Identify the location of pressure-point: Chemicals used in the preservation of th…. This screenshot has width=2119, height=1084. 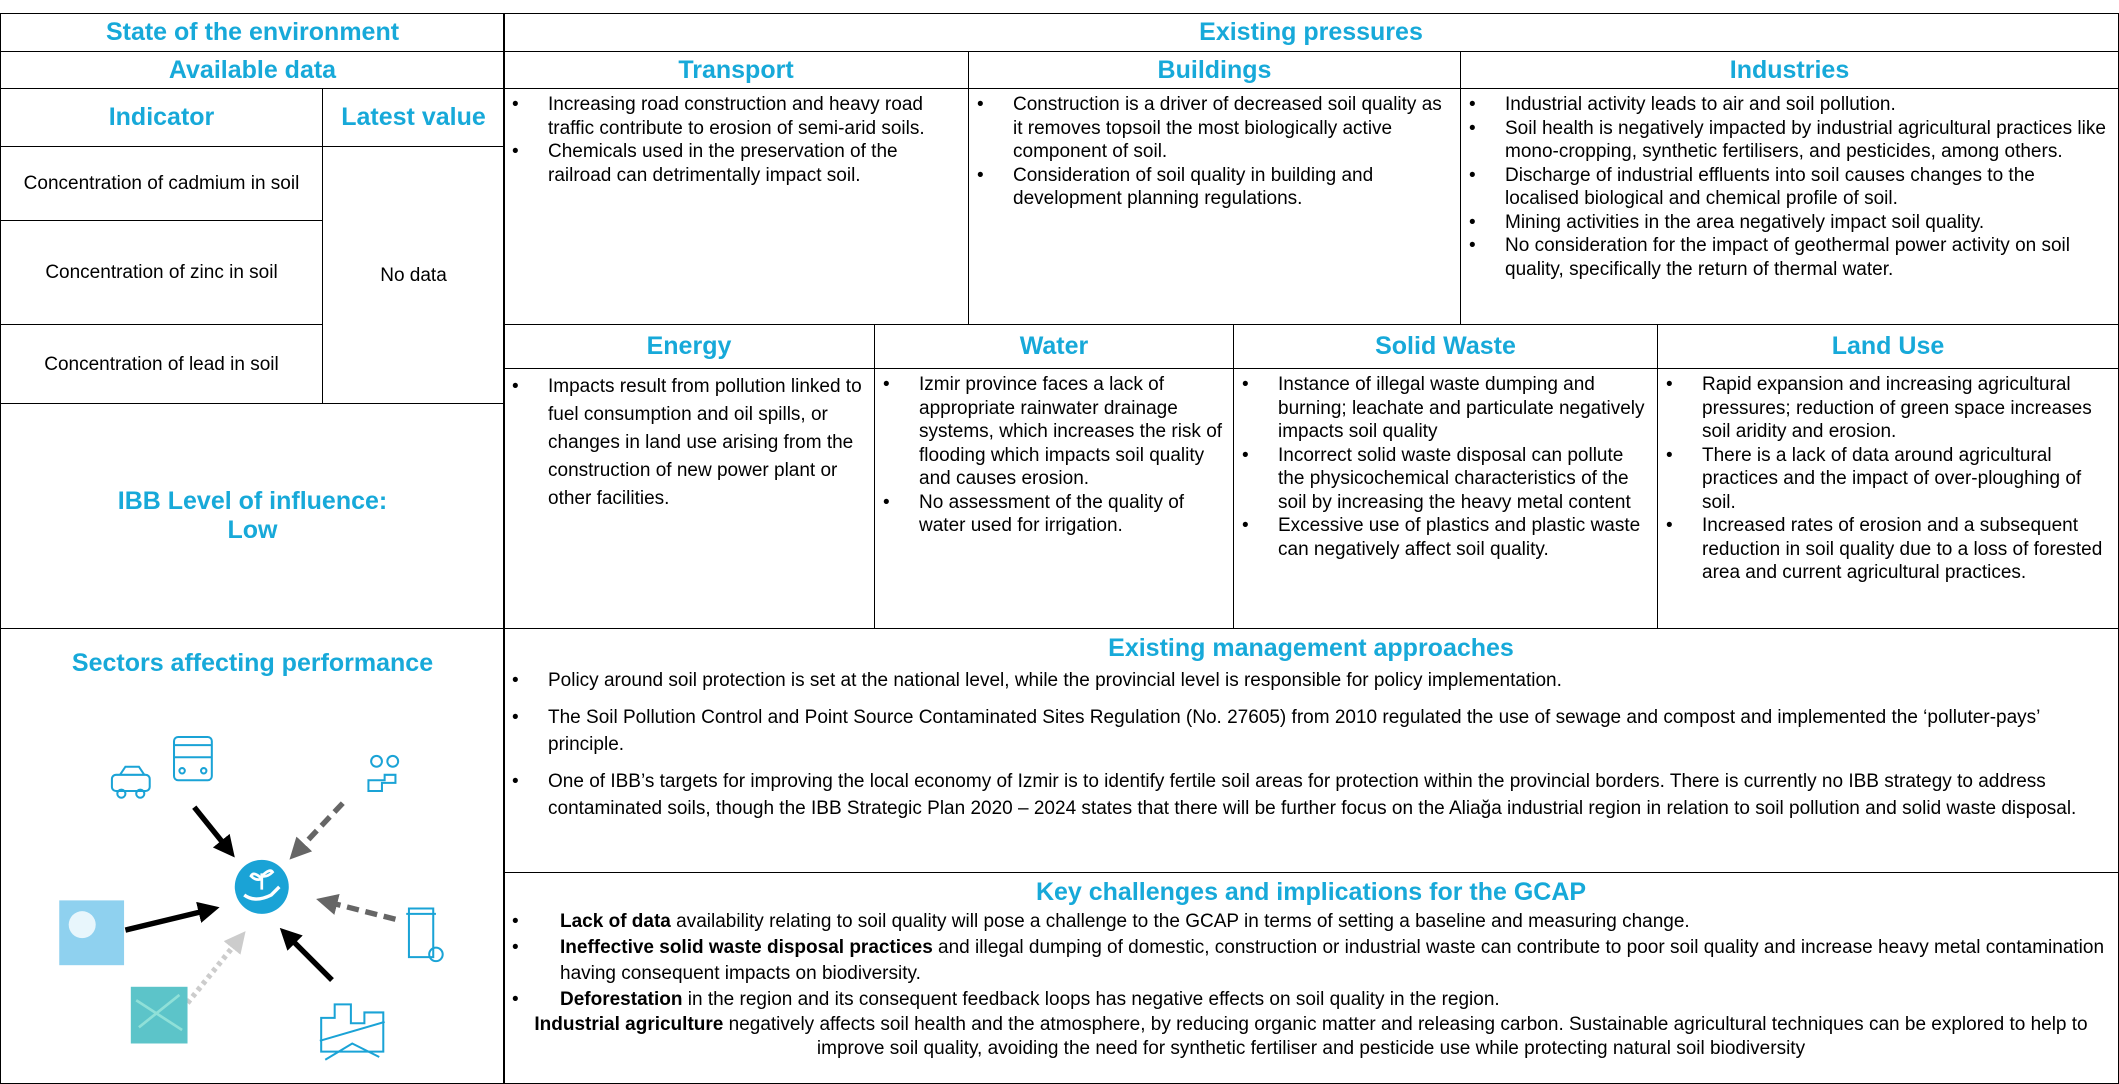
(736, 163).